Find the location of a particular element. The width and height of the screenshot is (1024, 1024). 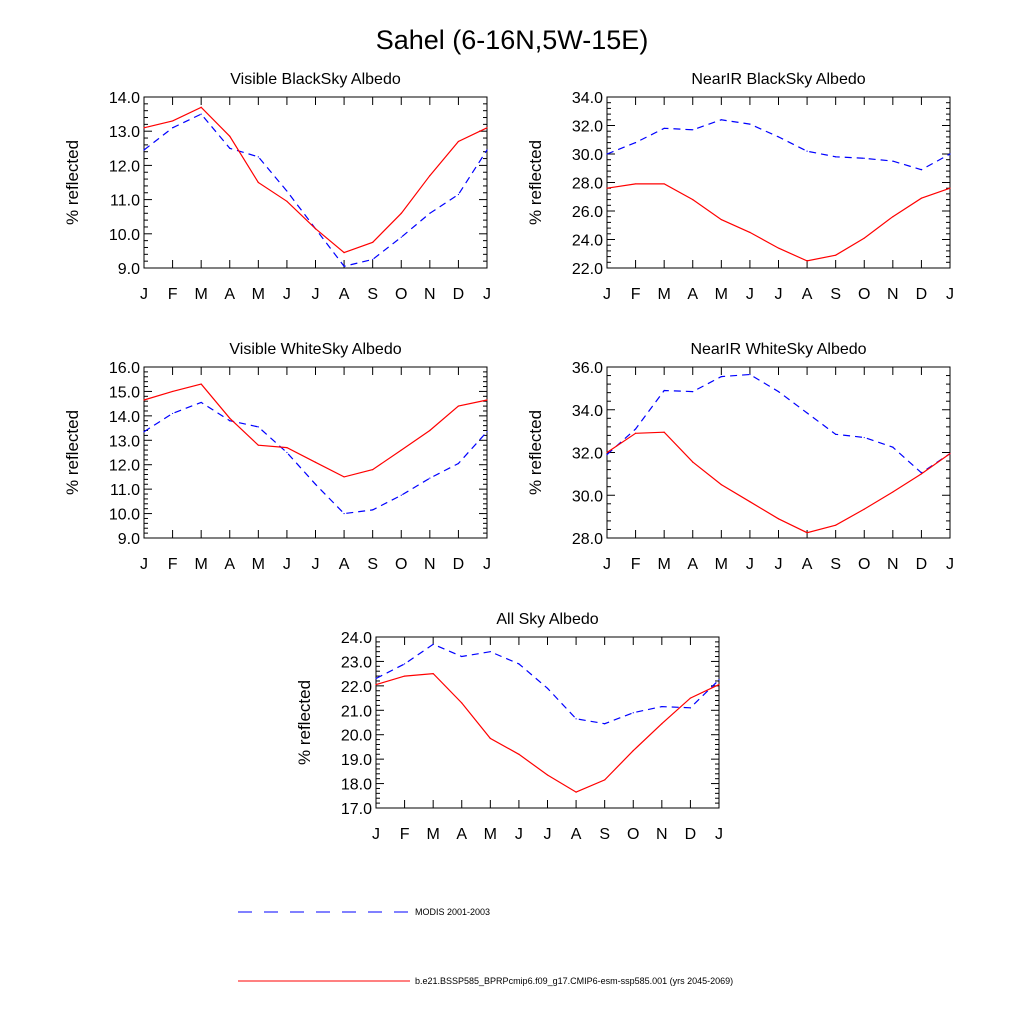

y-tick-label: 32.0 is located at coordinates (587, 454).